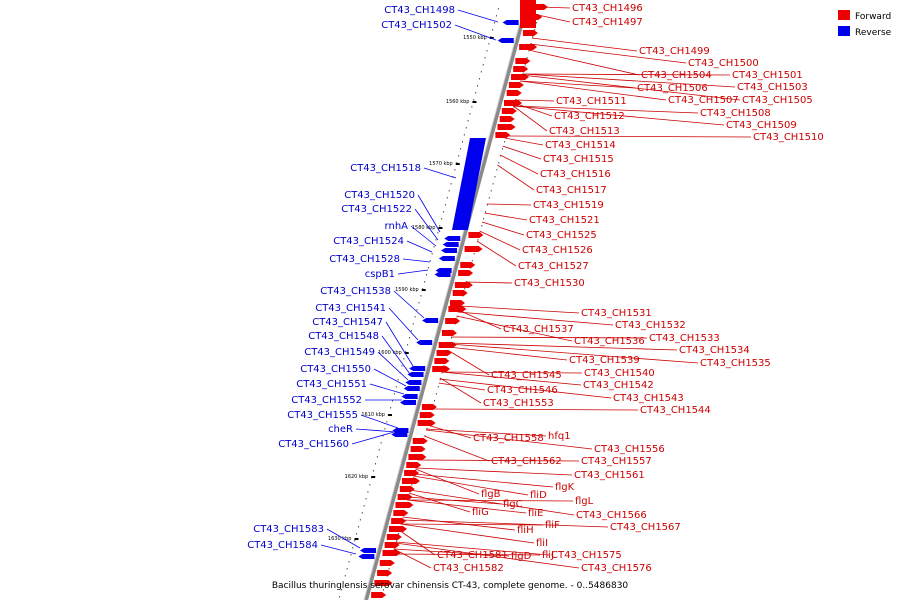  What do you see at coordinates (355, 291) in the screenshot?
I see `reverse-gene-label: CT43_CH1538` at bounding box center [355, 291].